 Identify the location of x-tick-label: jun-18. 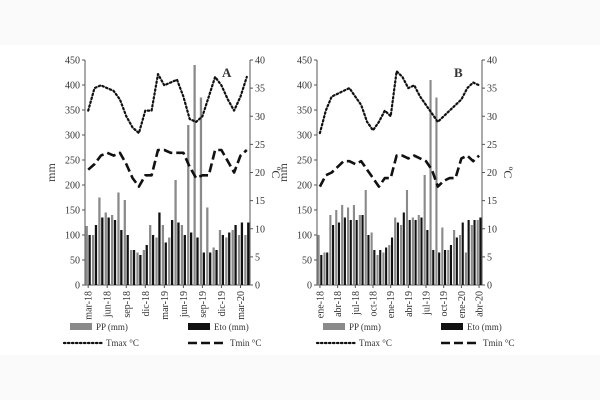
(108, 304).